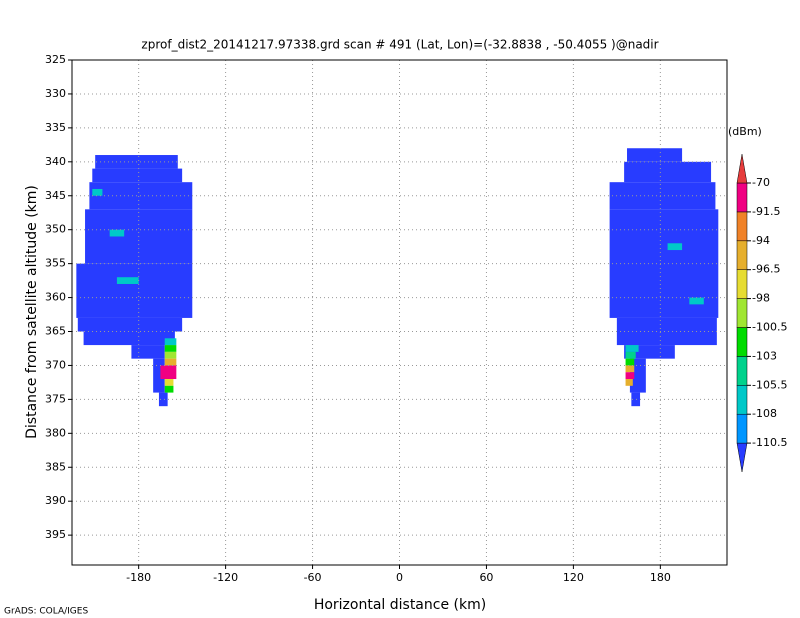  Describe the element at coordinates (761, 298) in the screenshot. I see `colorbar-tick-label: -98` at that location.